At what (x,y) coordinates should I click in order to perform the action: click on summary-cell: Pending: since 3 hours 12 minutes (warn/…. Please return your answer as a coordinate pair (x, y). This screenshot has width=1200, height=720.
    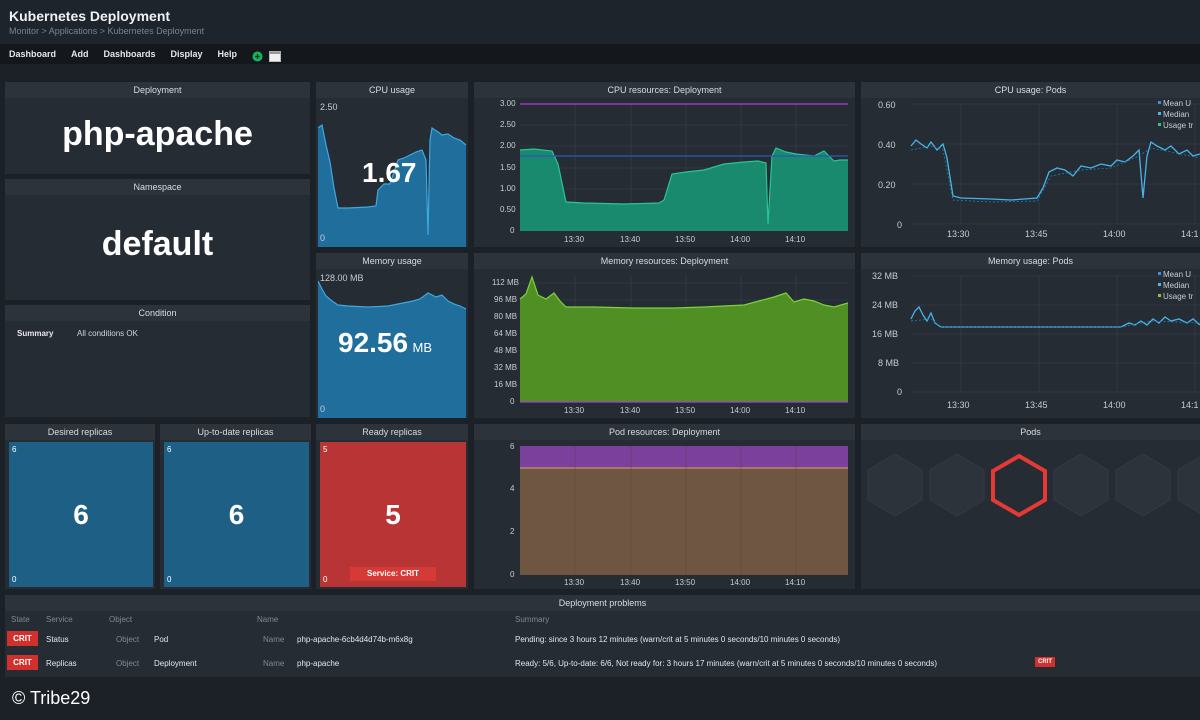
    Looking at the image, I should click on (678, 639).